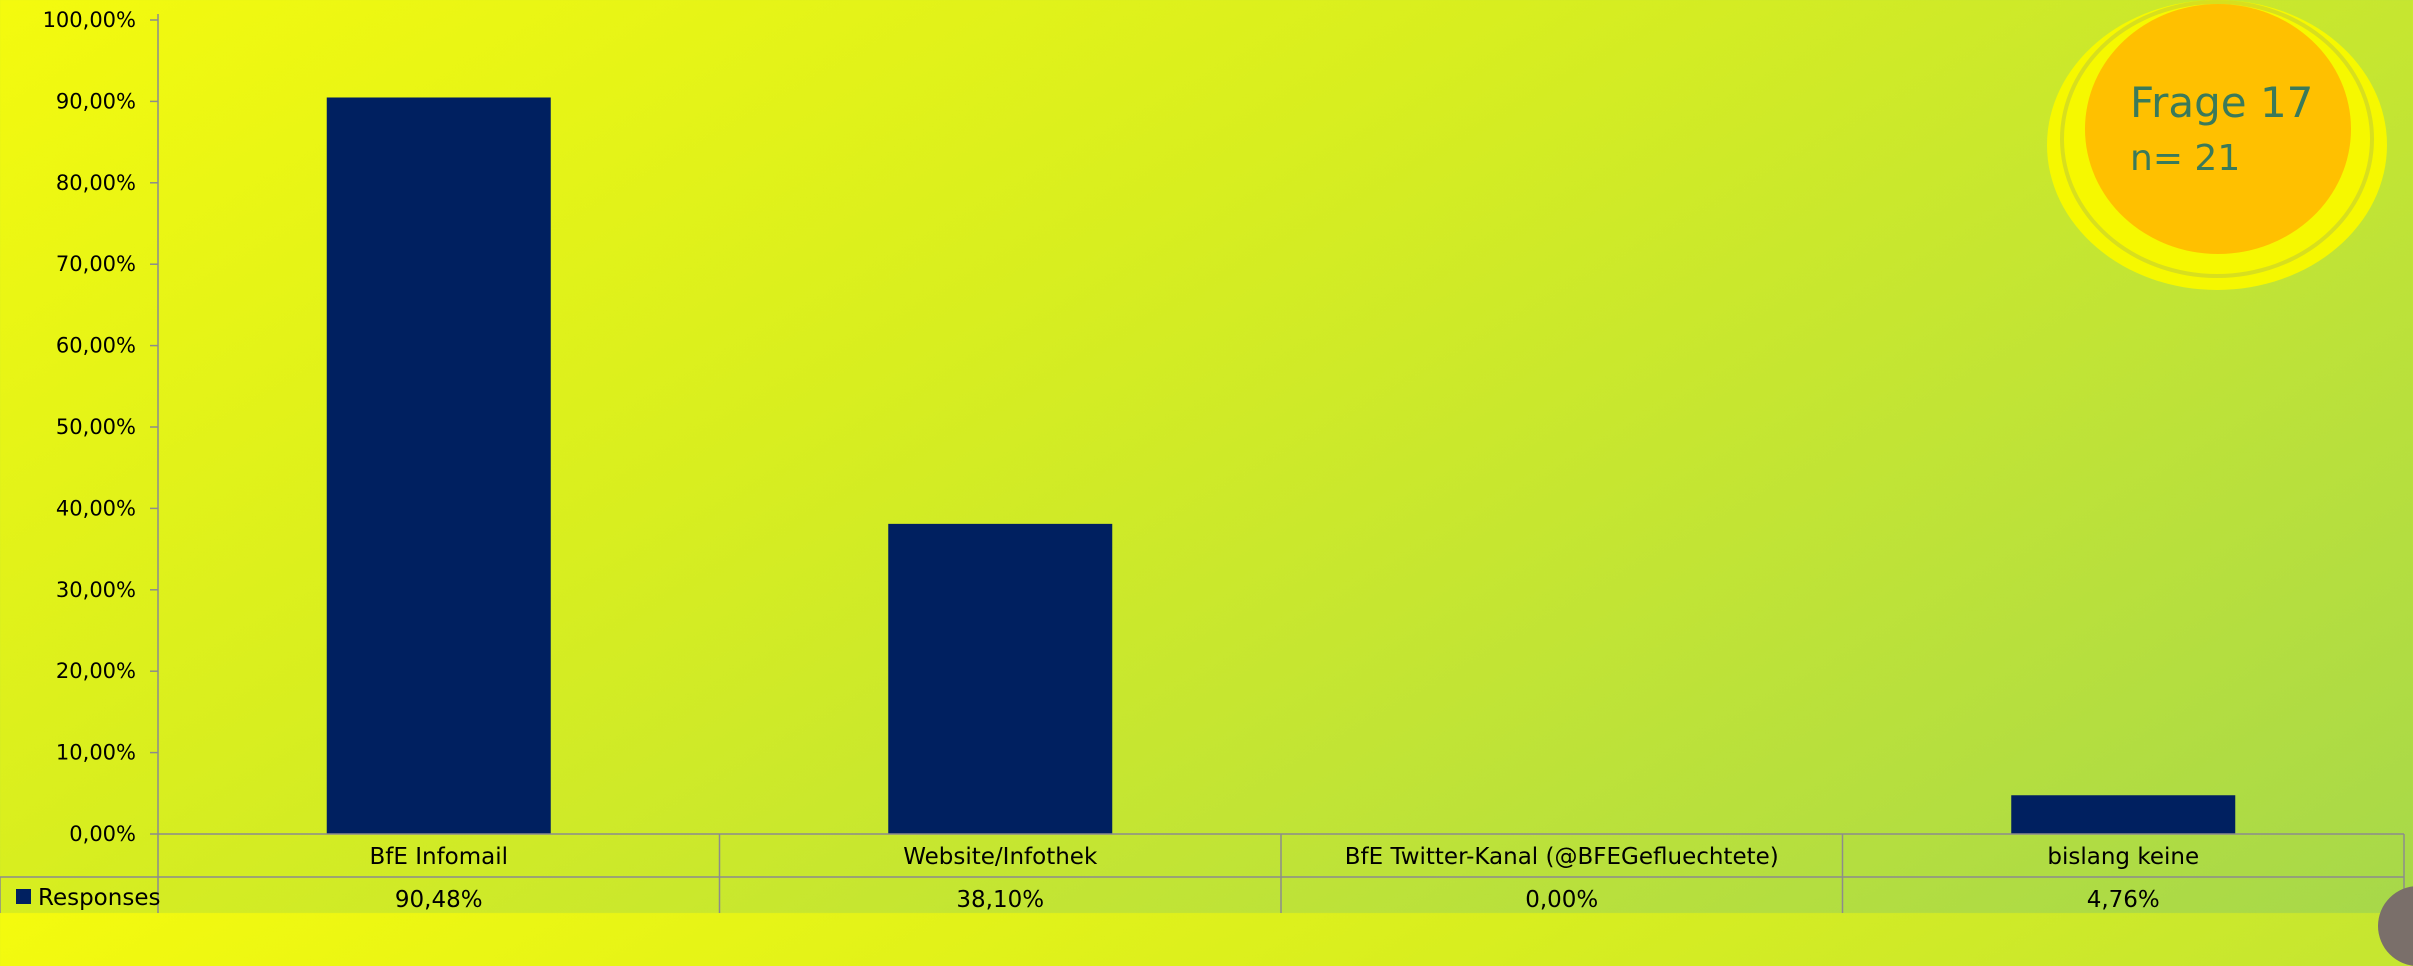  Describe the element at coordinates (1562, 857) in the screenshot. I see `x-tick-label: BfE Twitter-Kanal (@BFEGefluechtete)` at that location.